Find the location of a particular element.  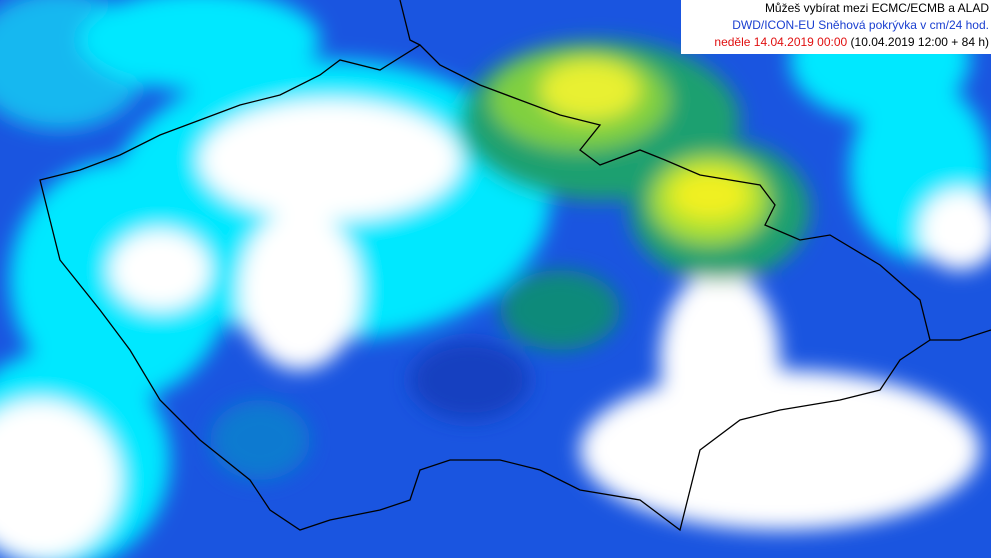

valid-time: neděle 14.04.2019 00:00 is located at coordinates (781, 42).